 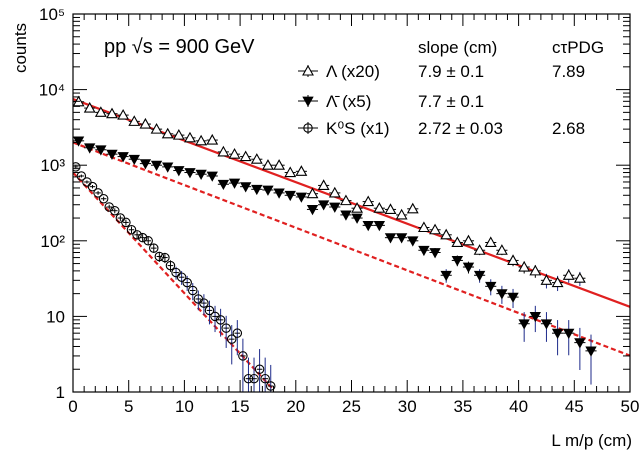 What do you see at coordinates (568, 128) in the screenshot?
I see `legend-ctau-value: 2.68` at bounding box center [568, 128].